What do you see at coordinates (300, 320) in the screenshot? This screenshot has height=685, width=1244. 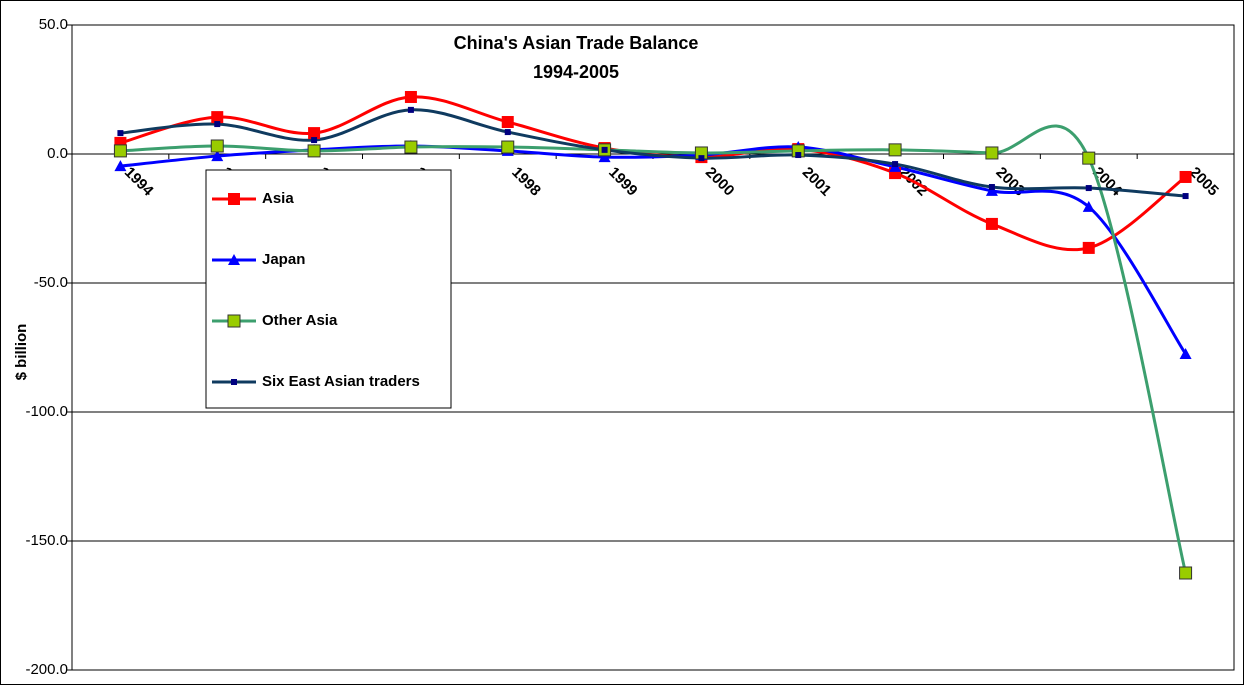 I see `legend-label: Other Asia` at bounding box center [300, 320].